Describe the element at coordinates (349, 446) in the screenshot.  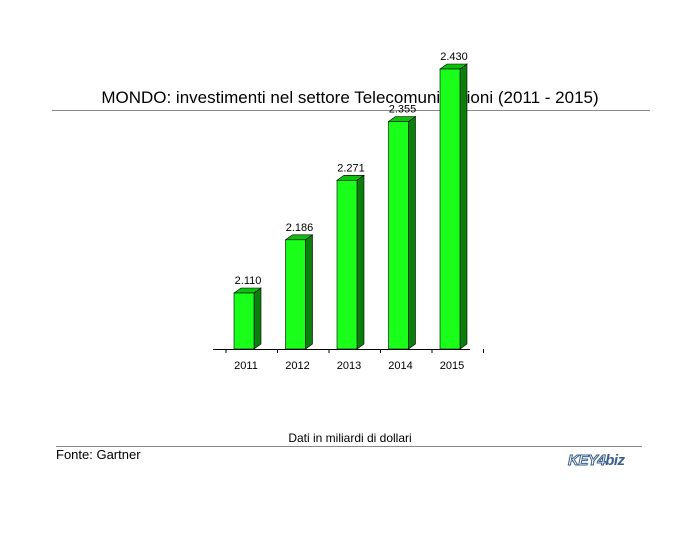
I see `footer-divider` at that location.